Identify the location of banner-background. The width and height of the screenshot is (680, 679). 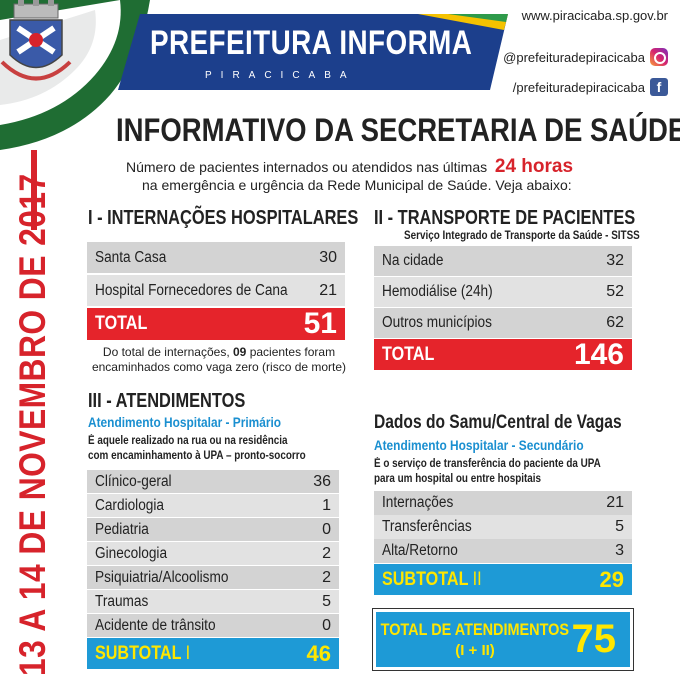
(313, 52).